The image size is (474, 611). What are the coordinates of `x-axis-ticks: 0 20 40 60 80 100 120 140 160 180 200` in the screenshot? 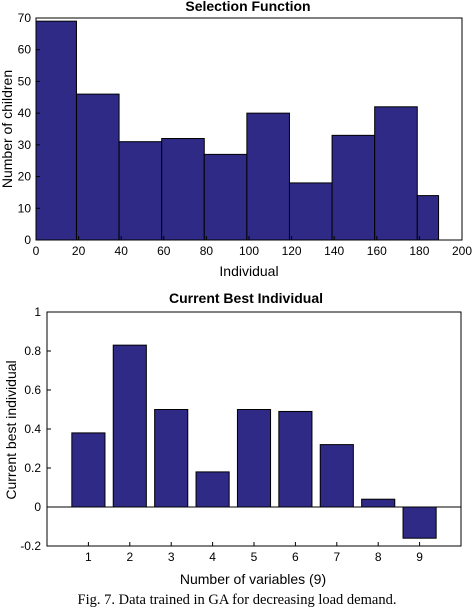 It's located at (252, 247).